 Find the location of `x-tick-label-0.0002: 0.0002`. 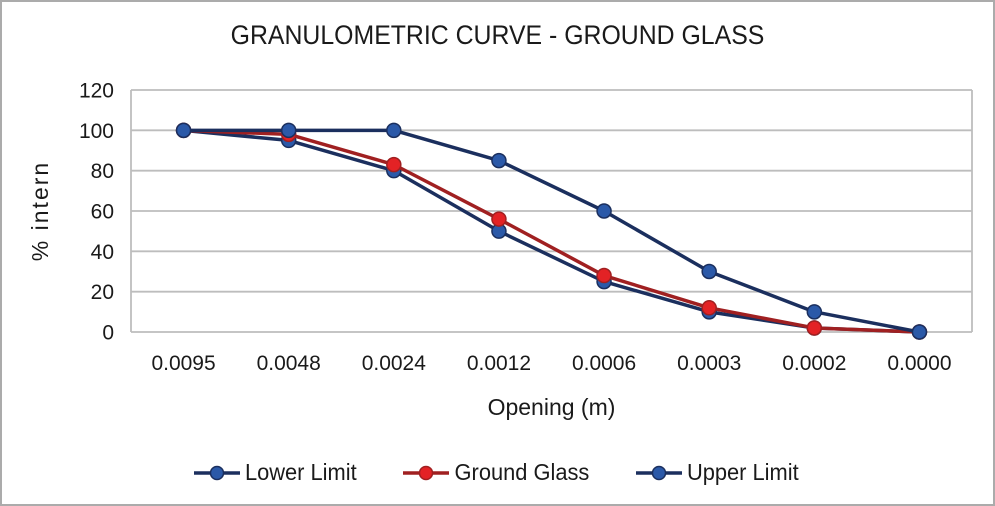

x-tick-label-0.0002: 0.0002 is located at coordinates (814, 363).